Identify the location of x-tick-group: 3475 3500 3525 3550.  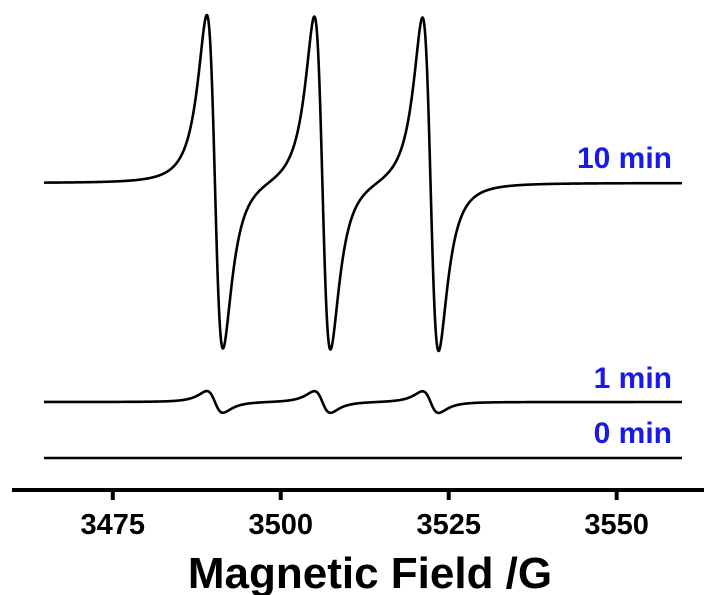
(365, 515).